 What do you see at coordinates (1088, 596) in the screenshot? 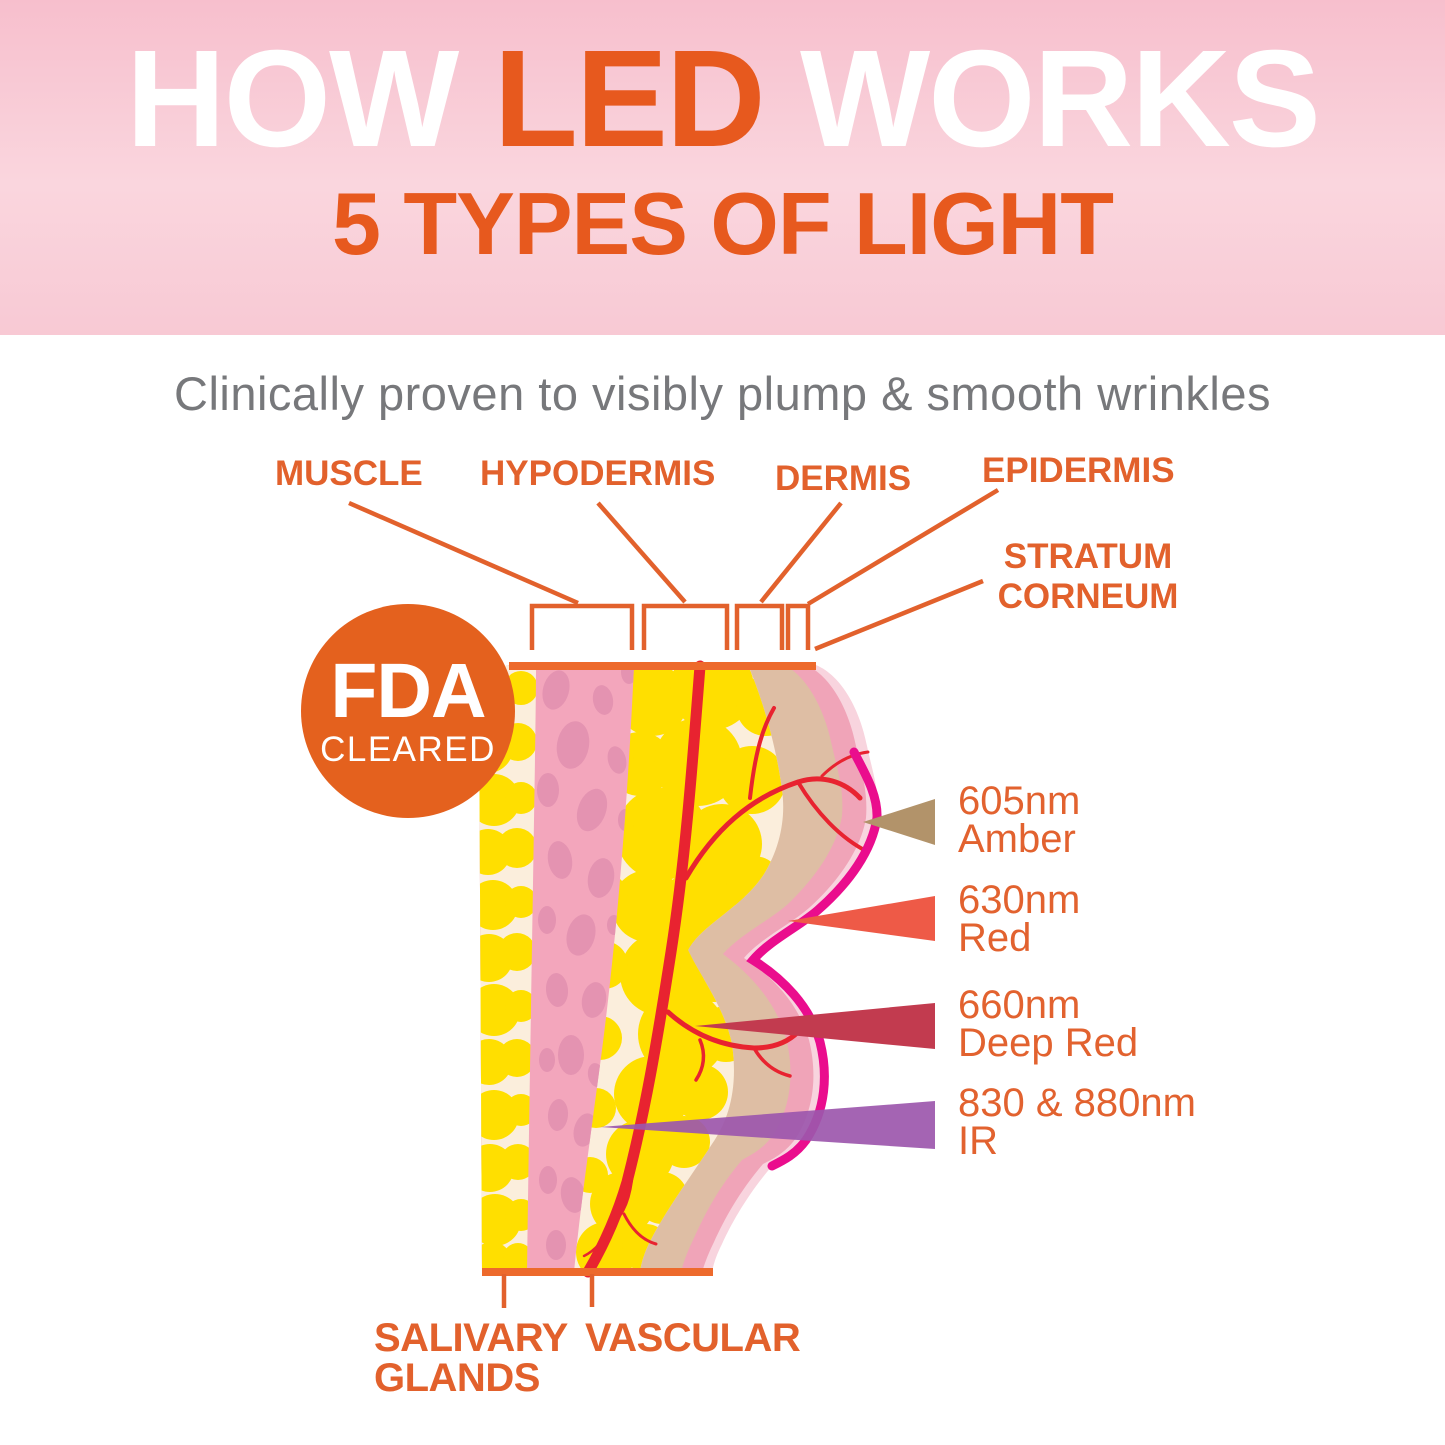
I see `stratum-line2: CORNEUM` at bounding box center [1088, 596].